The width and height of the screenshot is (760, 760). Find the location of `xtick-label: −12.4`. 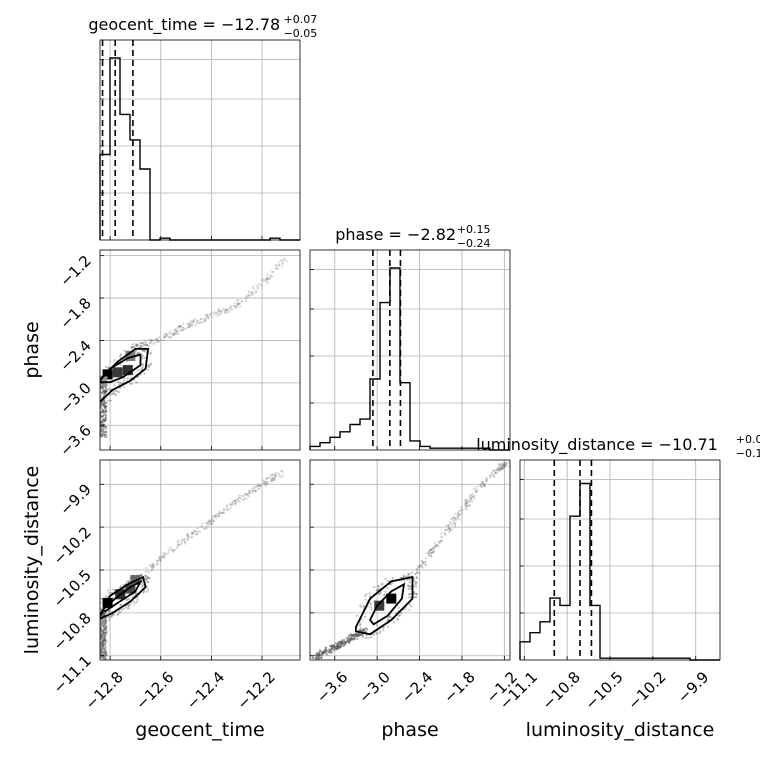

xtick-label: −12.4 is located at coordinates (205, 690).